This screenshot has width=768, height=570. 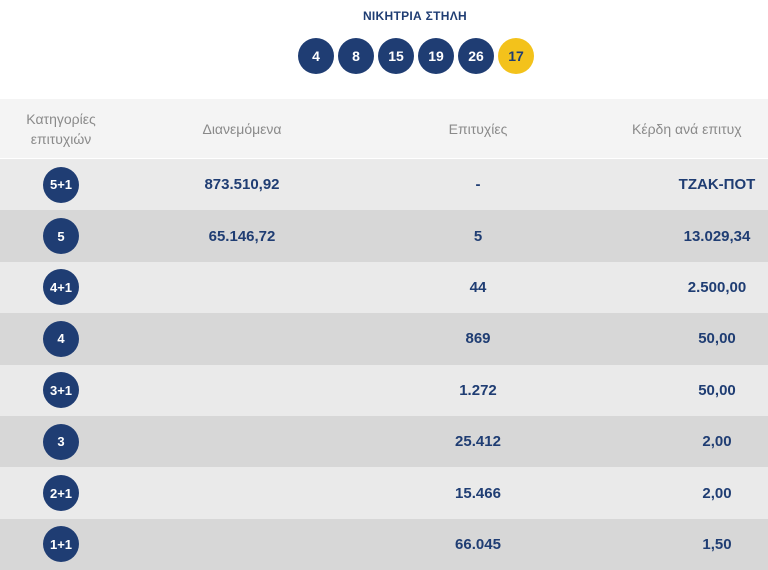 I want to click on winners-cell: 869, so click(x=478, y=339).